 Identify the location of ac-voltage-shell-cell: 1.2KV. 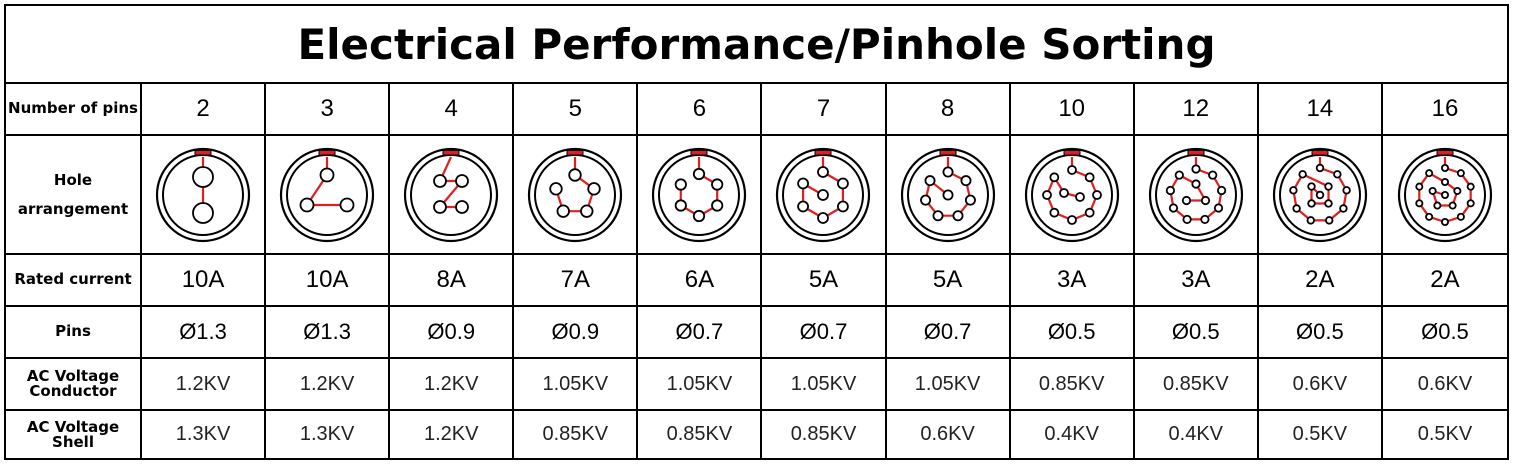
(452, 434).